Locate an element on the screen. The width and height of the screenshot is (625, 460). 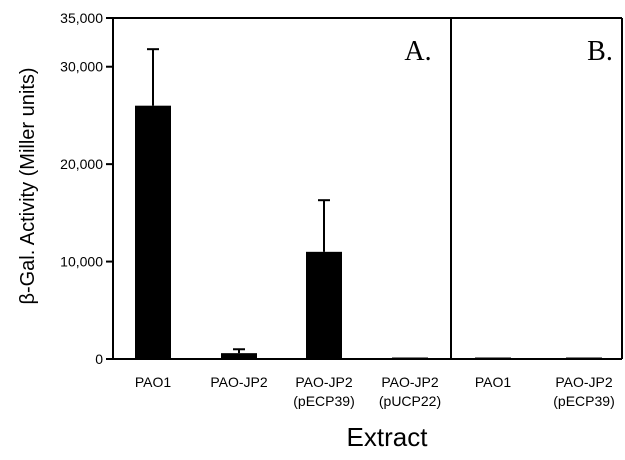
panel-label: B. is located at coordinates (600, 51).